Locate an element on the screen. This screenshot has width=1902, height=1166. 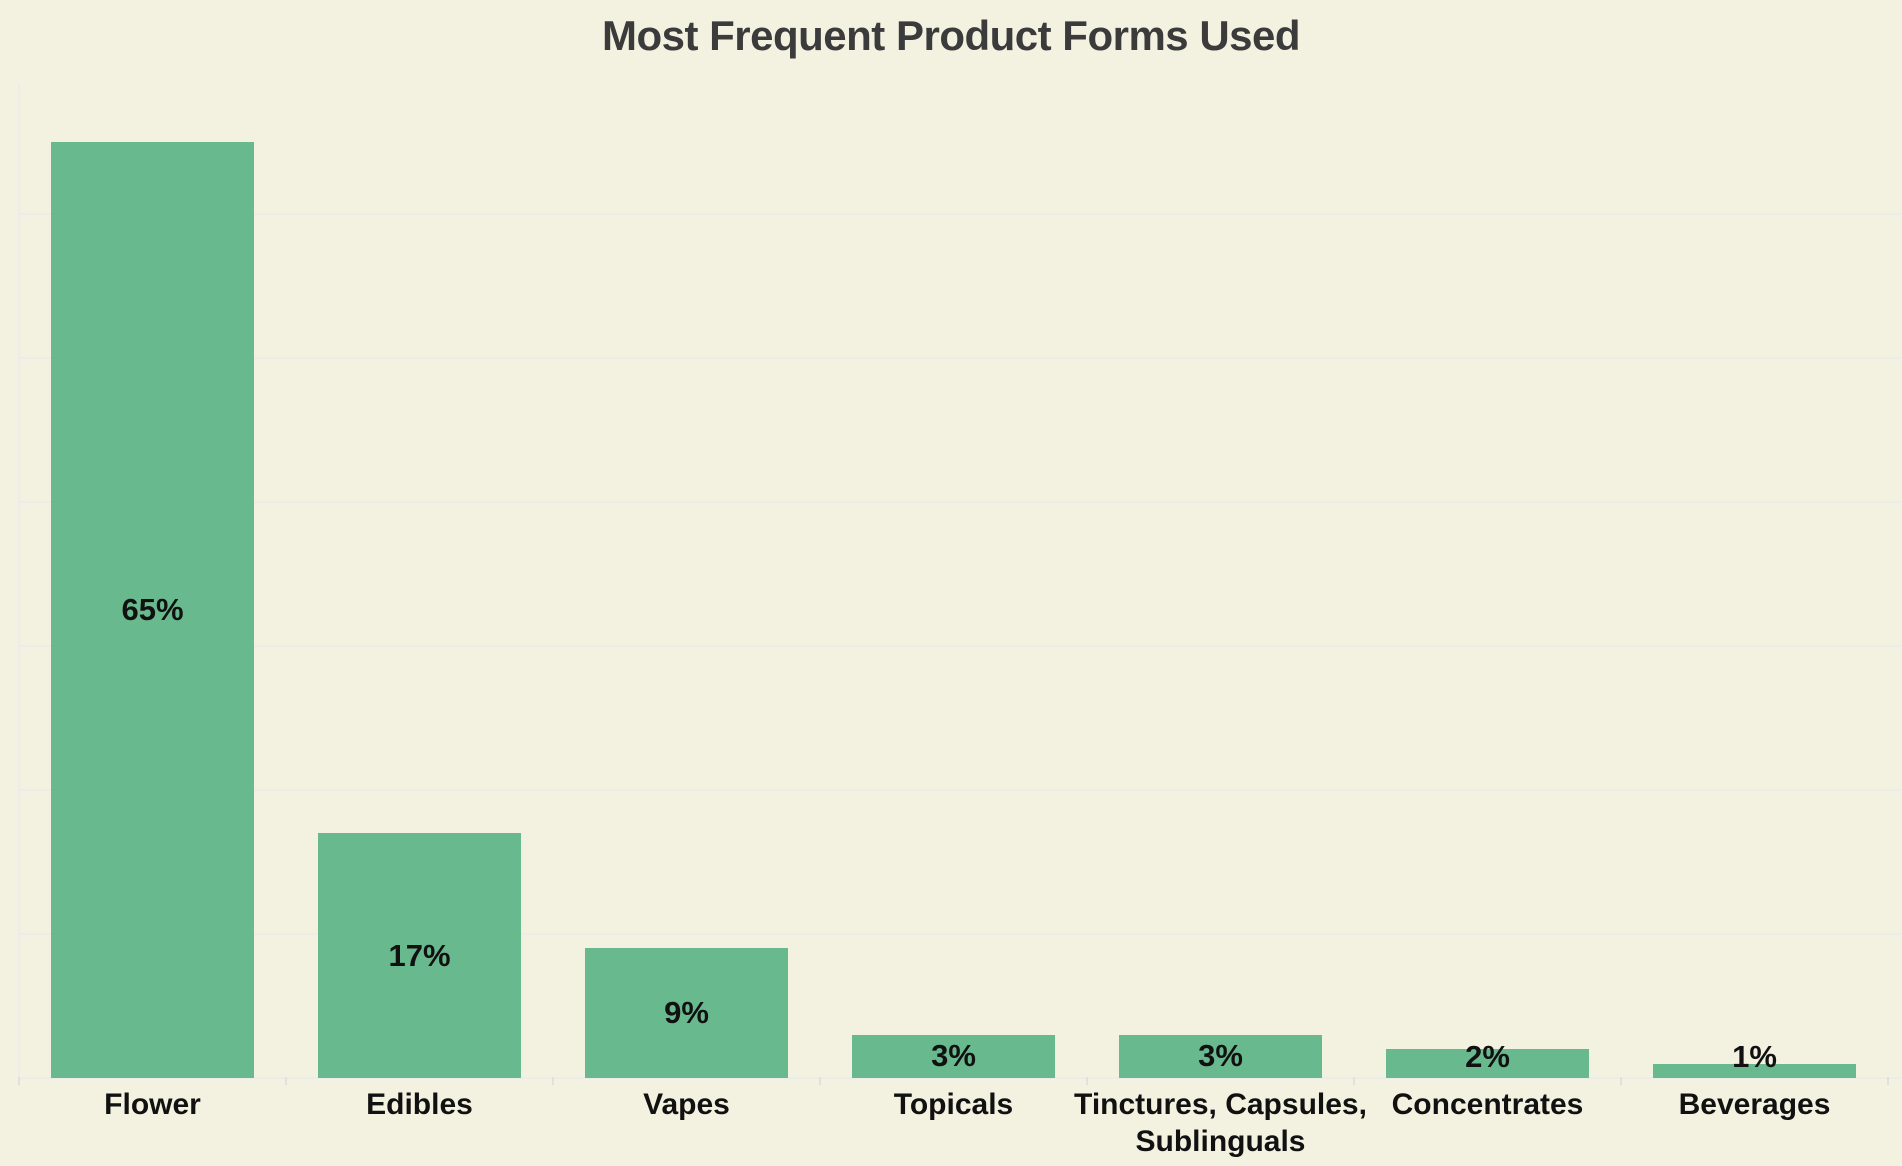
bar-edibles is located at coordinates (419, 955).